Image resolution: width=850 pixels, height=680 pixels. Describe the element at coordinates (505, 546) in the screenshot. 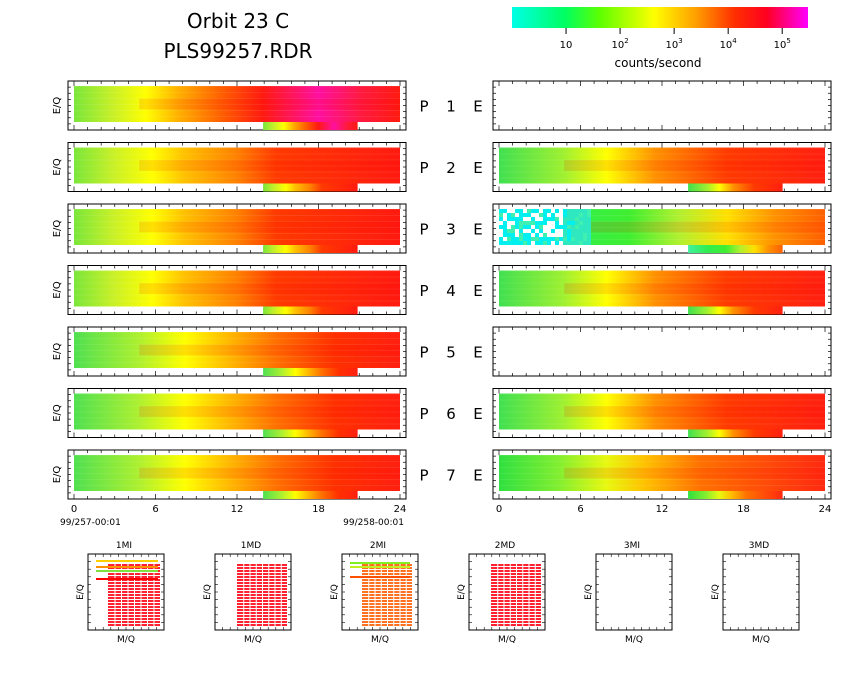

I see `mass-panel-title: 2MD` at that location.